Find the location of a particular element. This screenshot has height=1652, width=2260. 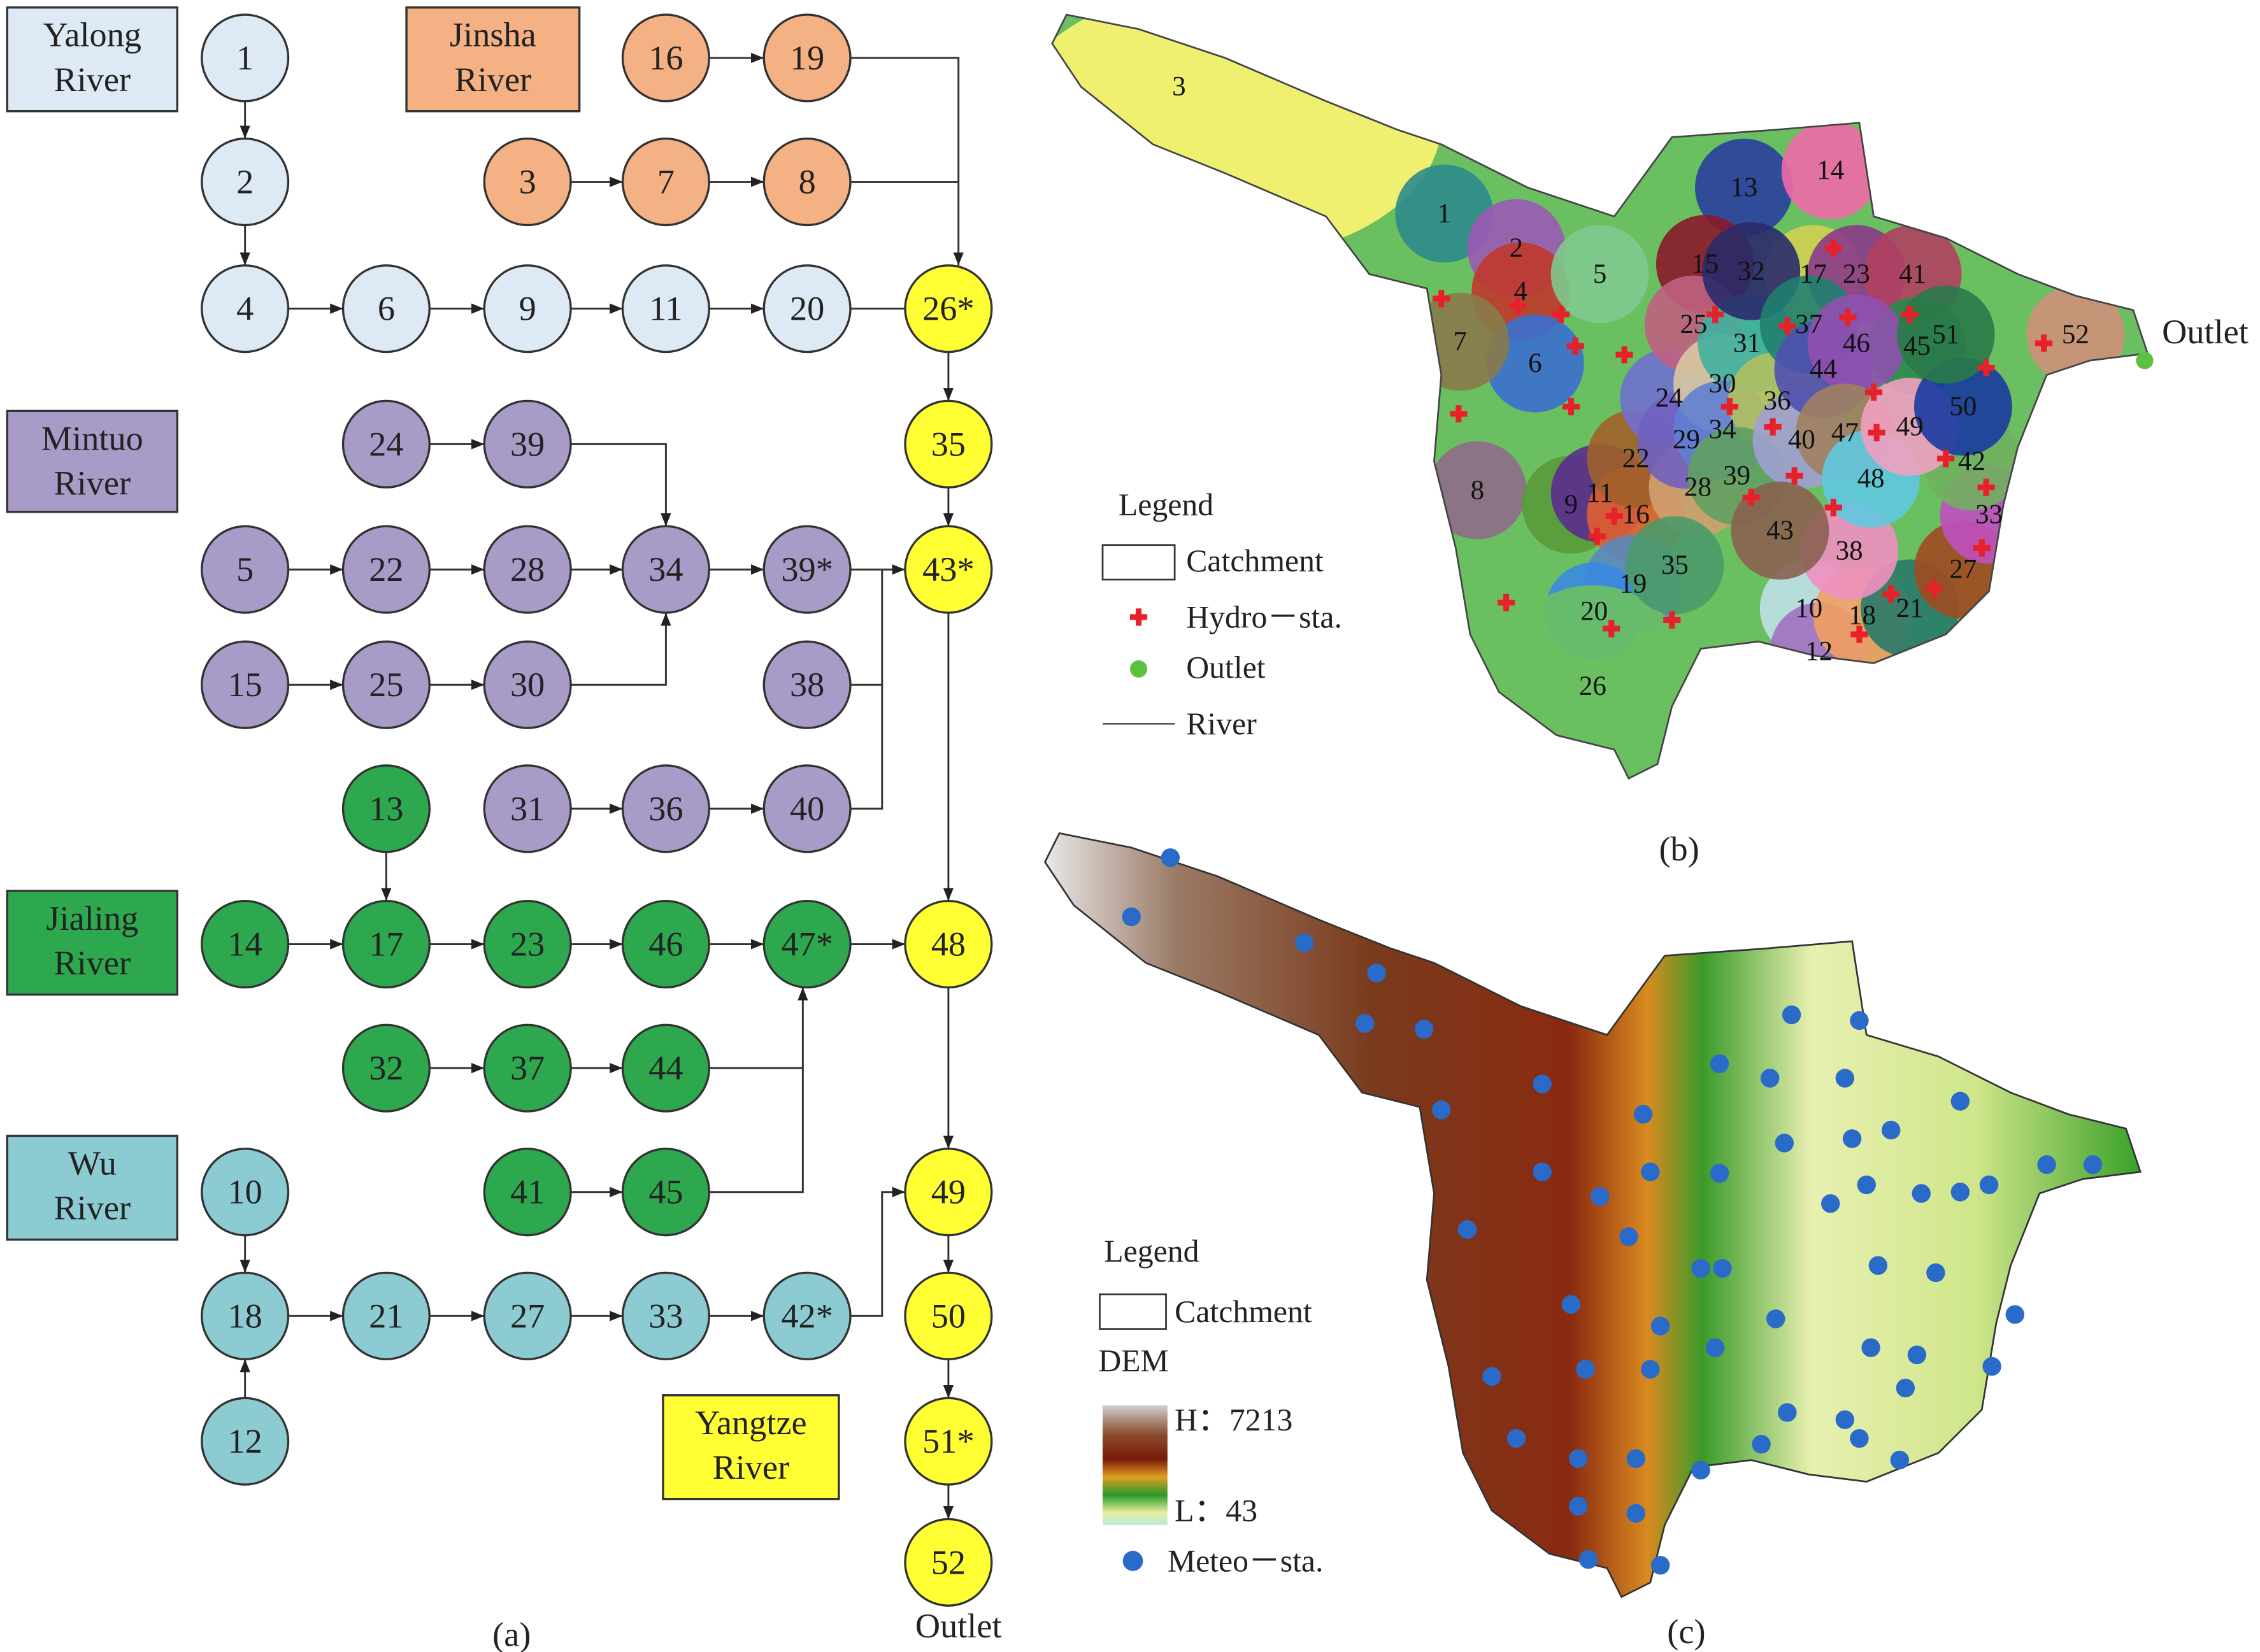

catchment-node: 32 is located at coordinates (386, 1068).